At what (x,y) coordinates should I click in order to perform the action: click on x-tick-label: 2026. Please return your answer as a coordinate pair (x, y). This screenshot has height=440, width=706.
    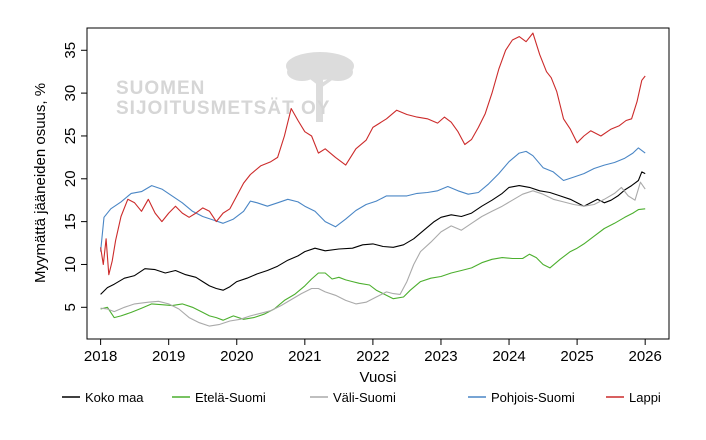
    Looking at the image, I should click on (644, 356).